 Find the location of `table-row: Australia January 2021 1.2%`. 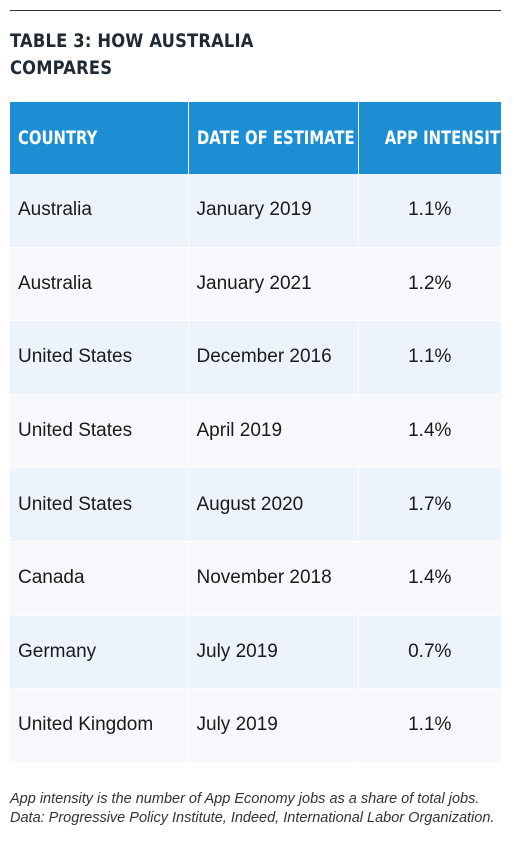

table-row: Australia January 2021 1.2% is located at coordinates (255, 284).